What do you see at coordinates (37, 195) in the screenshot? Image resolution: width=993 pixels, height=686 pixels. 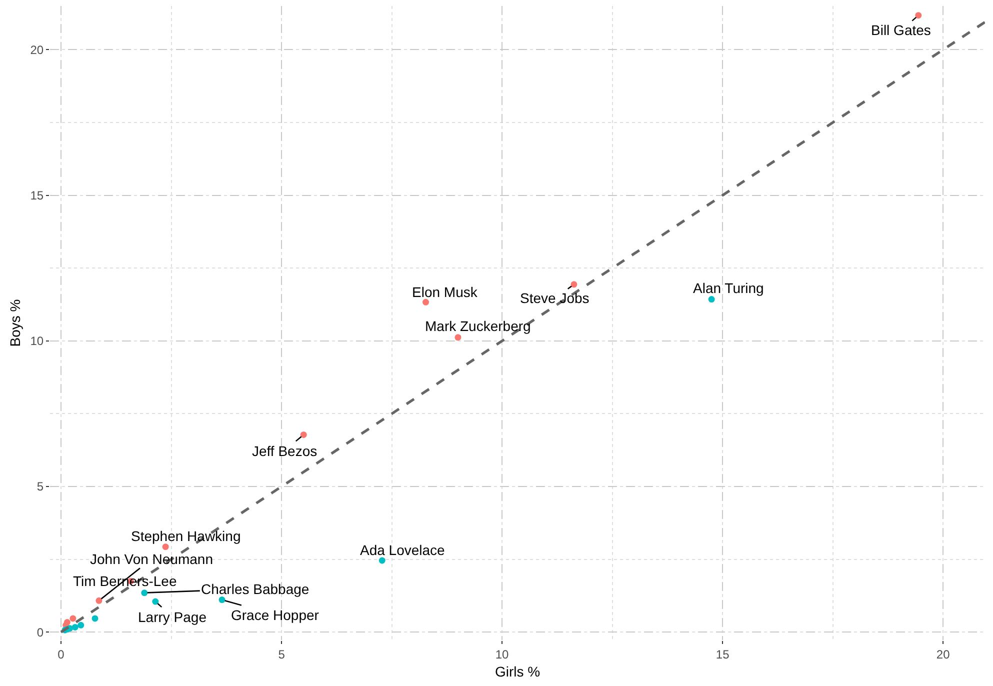 I see `y-tick-label: 15` at bounding box center [37, 195].